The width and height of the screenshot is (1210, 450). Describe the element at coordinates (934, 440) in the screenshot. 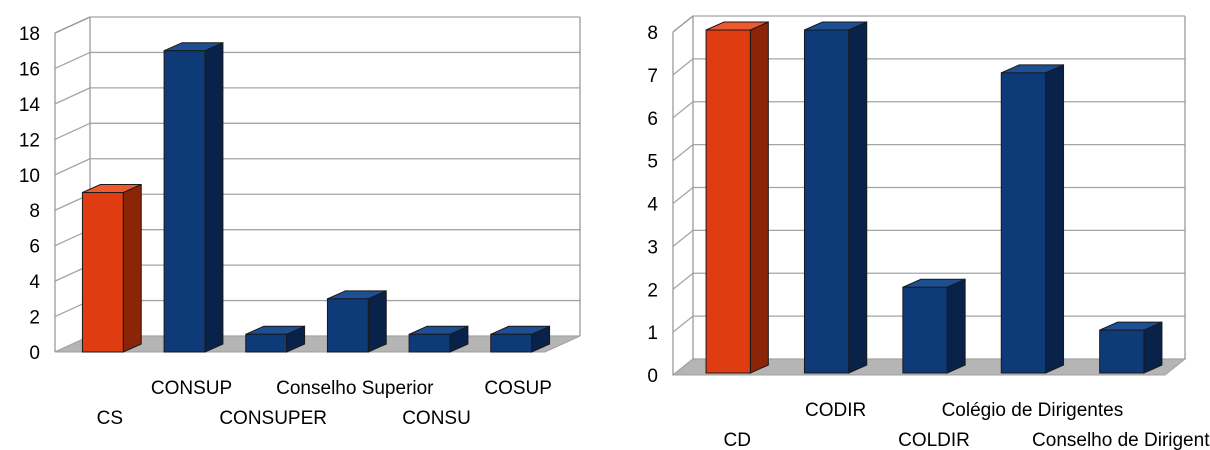

I see `x-category-label: COLDIR` at that location.